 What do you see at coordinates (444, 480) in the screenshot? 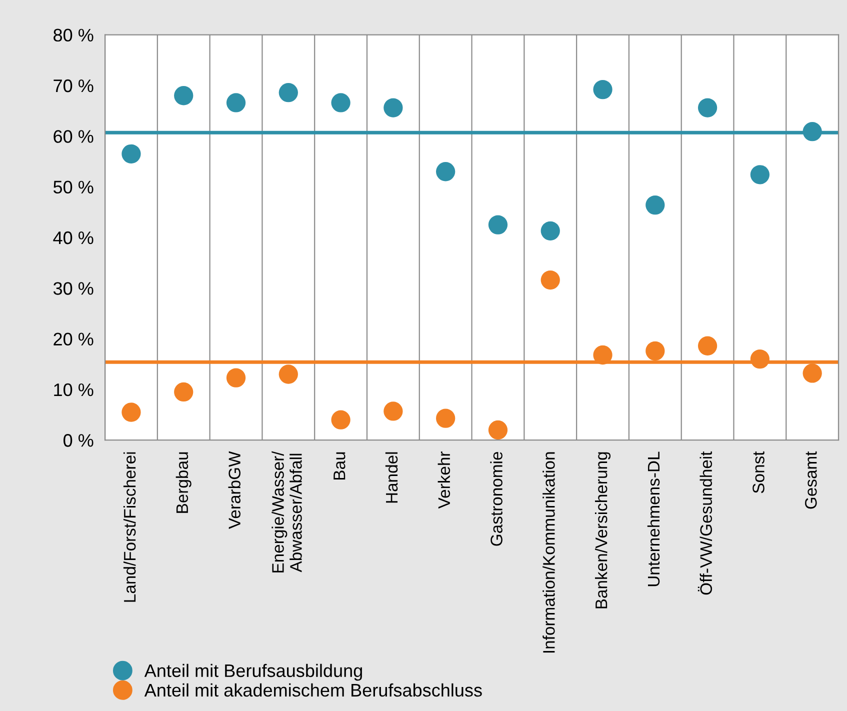
I see `x-tick-label: Verkehr` at bounding box center [444, 480].